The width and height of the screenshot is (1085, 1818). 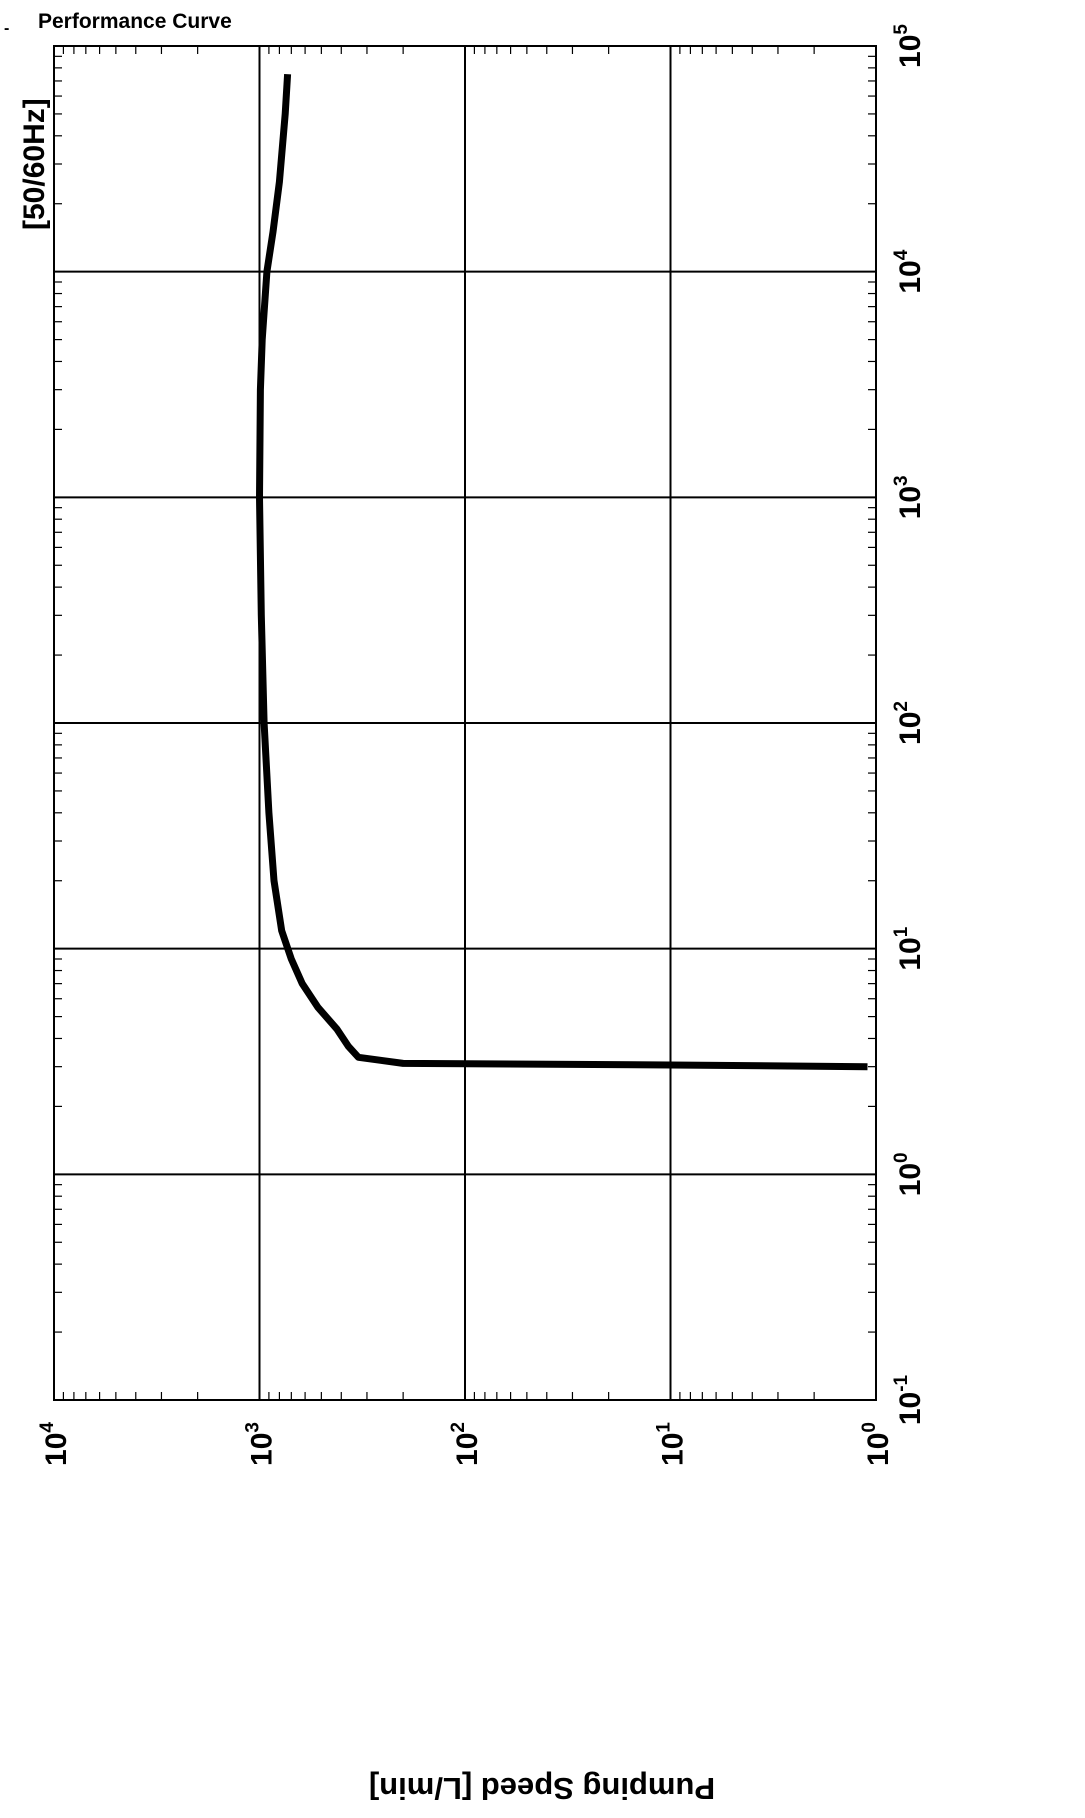 I want to click on y-tick-label: 100, so click(x=877, y=1444).